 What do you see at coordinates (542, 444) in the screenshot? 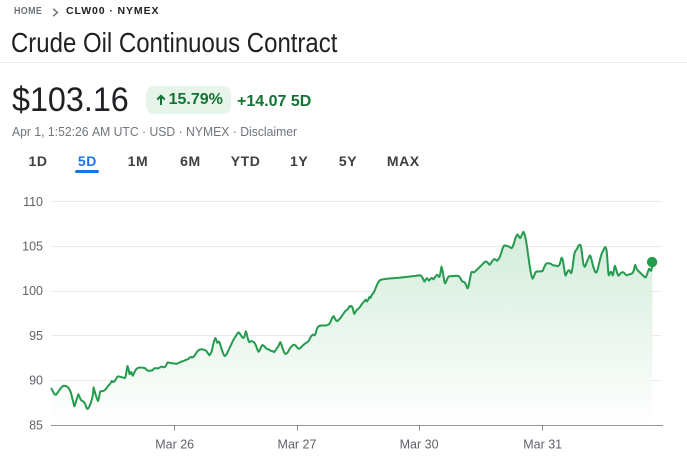
I see `svg-text: Mar 31` at bounding box center [542, 444].